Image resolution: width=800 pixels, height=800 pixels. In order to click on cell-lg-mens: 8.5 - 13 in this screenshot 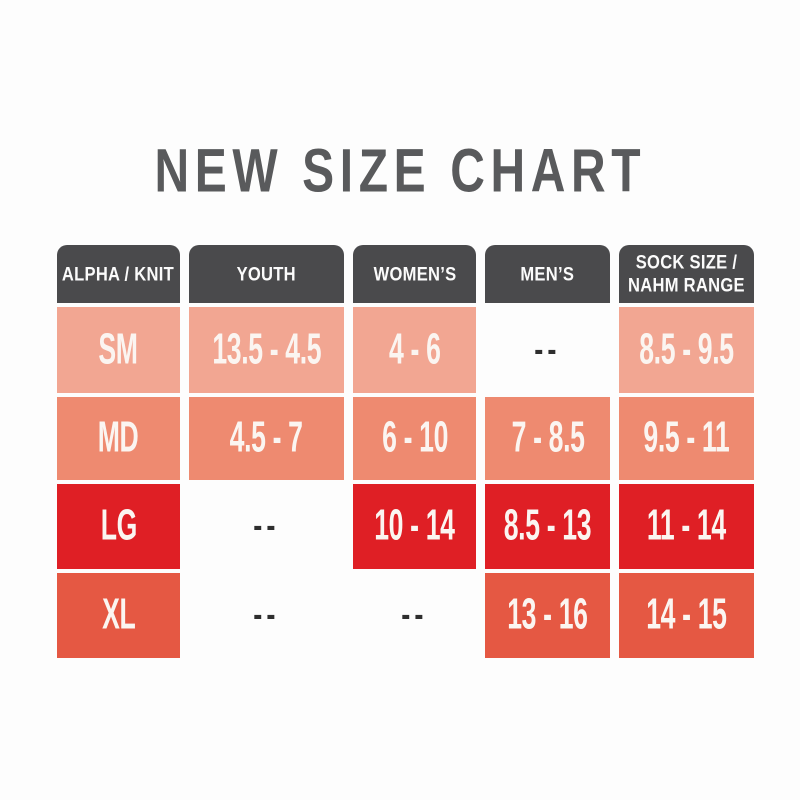, I will do `click(548, 526)`.